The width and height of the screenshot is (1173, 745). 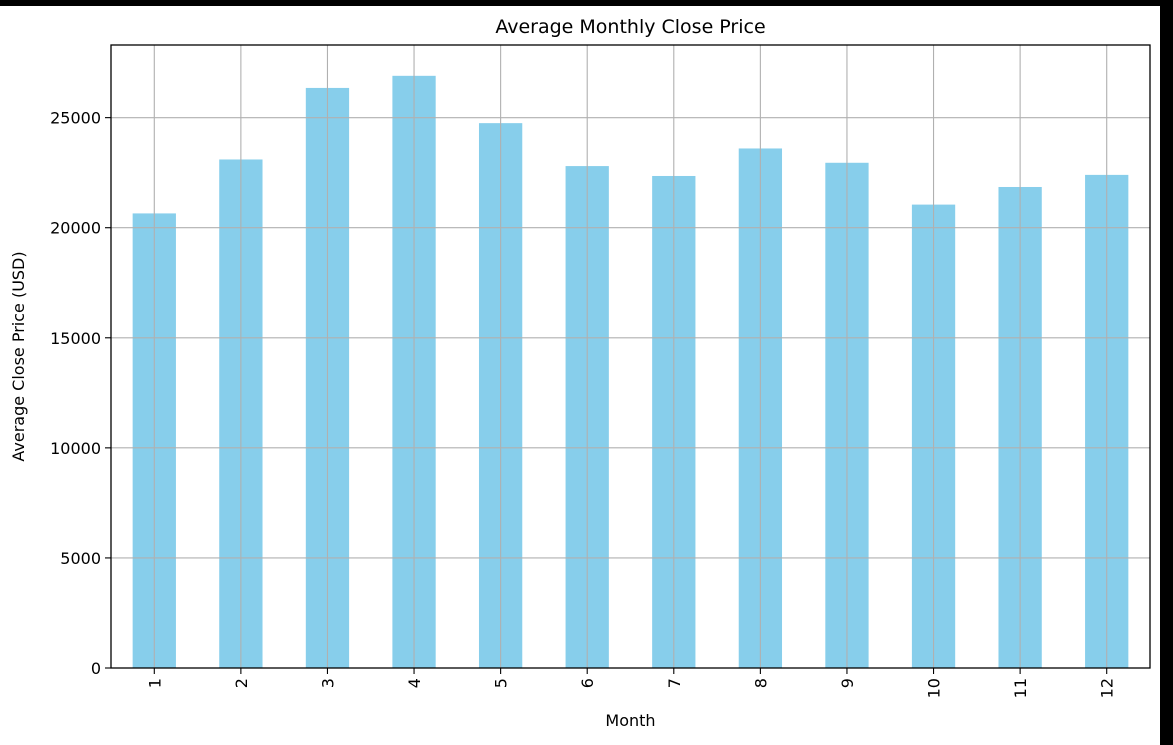 I want to click on x-tick-label: 2, so click(x=241, y=683).